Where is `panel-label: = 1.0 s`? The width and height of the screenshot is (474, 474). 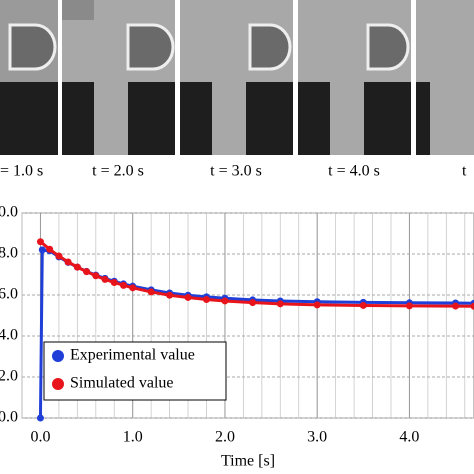 panel-label: = 1.0 s is located at coordinates (21, 171).